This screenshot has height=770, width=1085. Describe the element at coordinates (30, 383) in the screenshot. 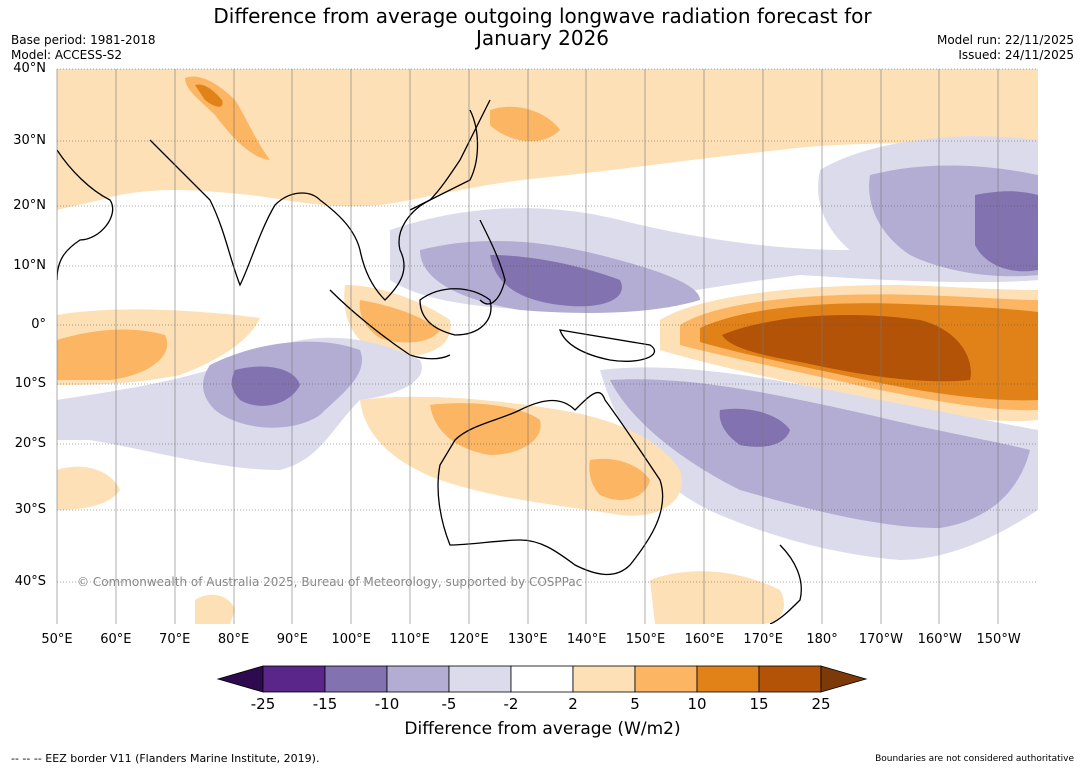

I see `lat-label: 10°S` at that location.